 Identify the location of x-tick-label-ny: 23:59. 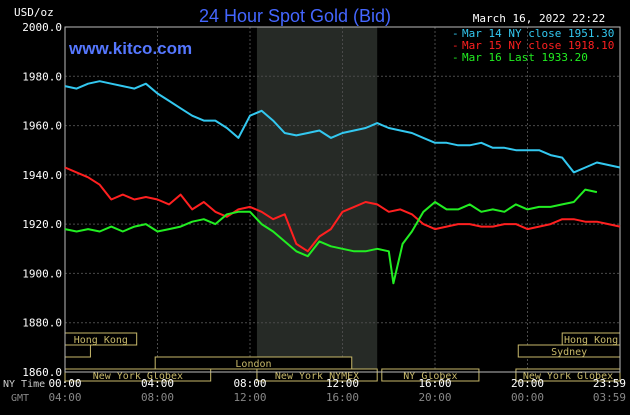
(609, 383).